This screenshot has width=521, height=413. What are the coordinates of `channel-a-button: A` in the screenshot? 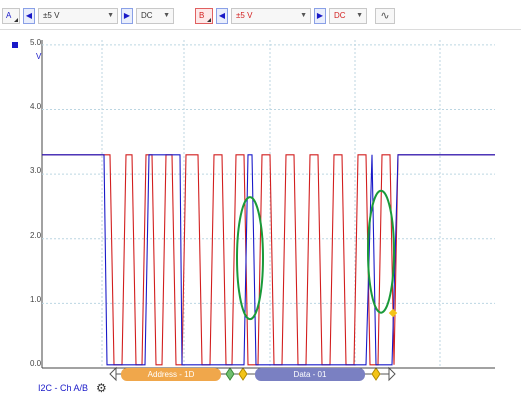 It's located at (11, 16).